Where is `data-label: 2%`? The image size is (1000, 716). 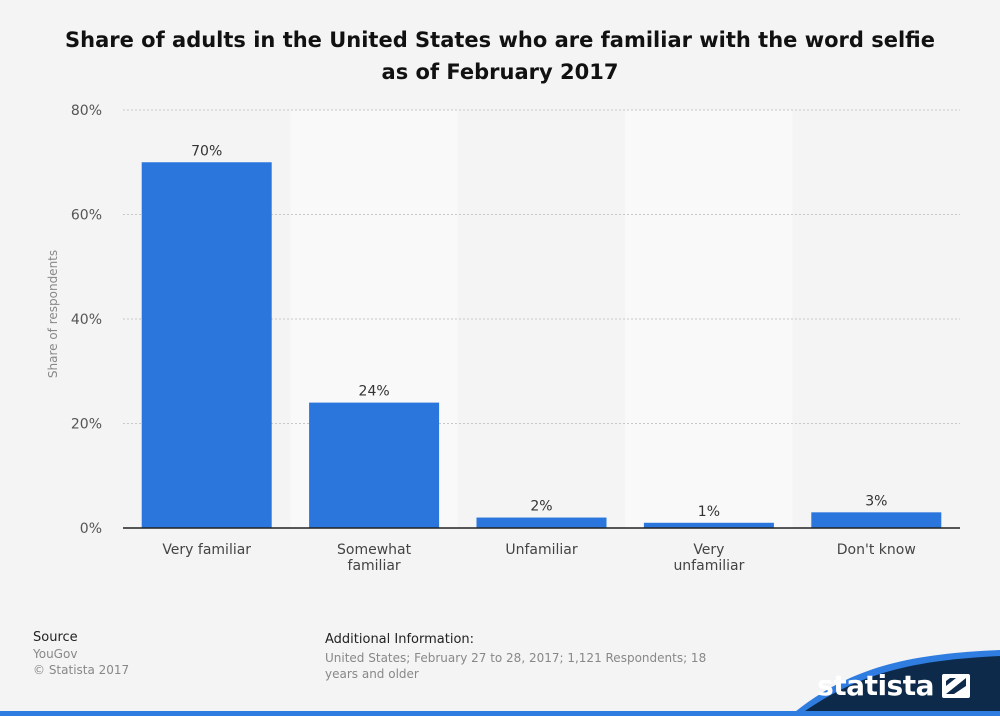 data-label: 2% is located at coordinates (541, 507).